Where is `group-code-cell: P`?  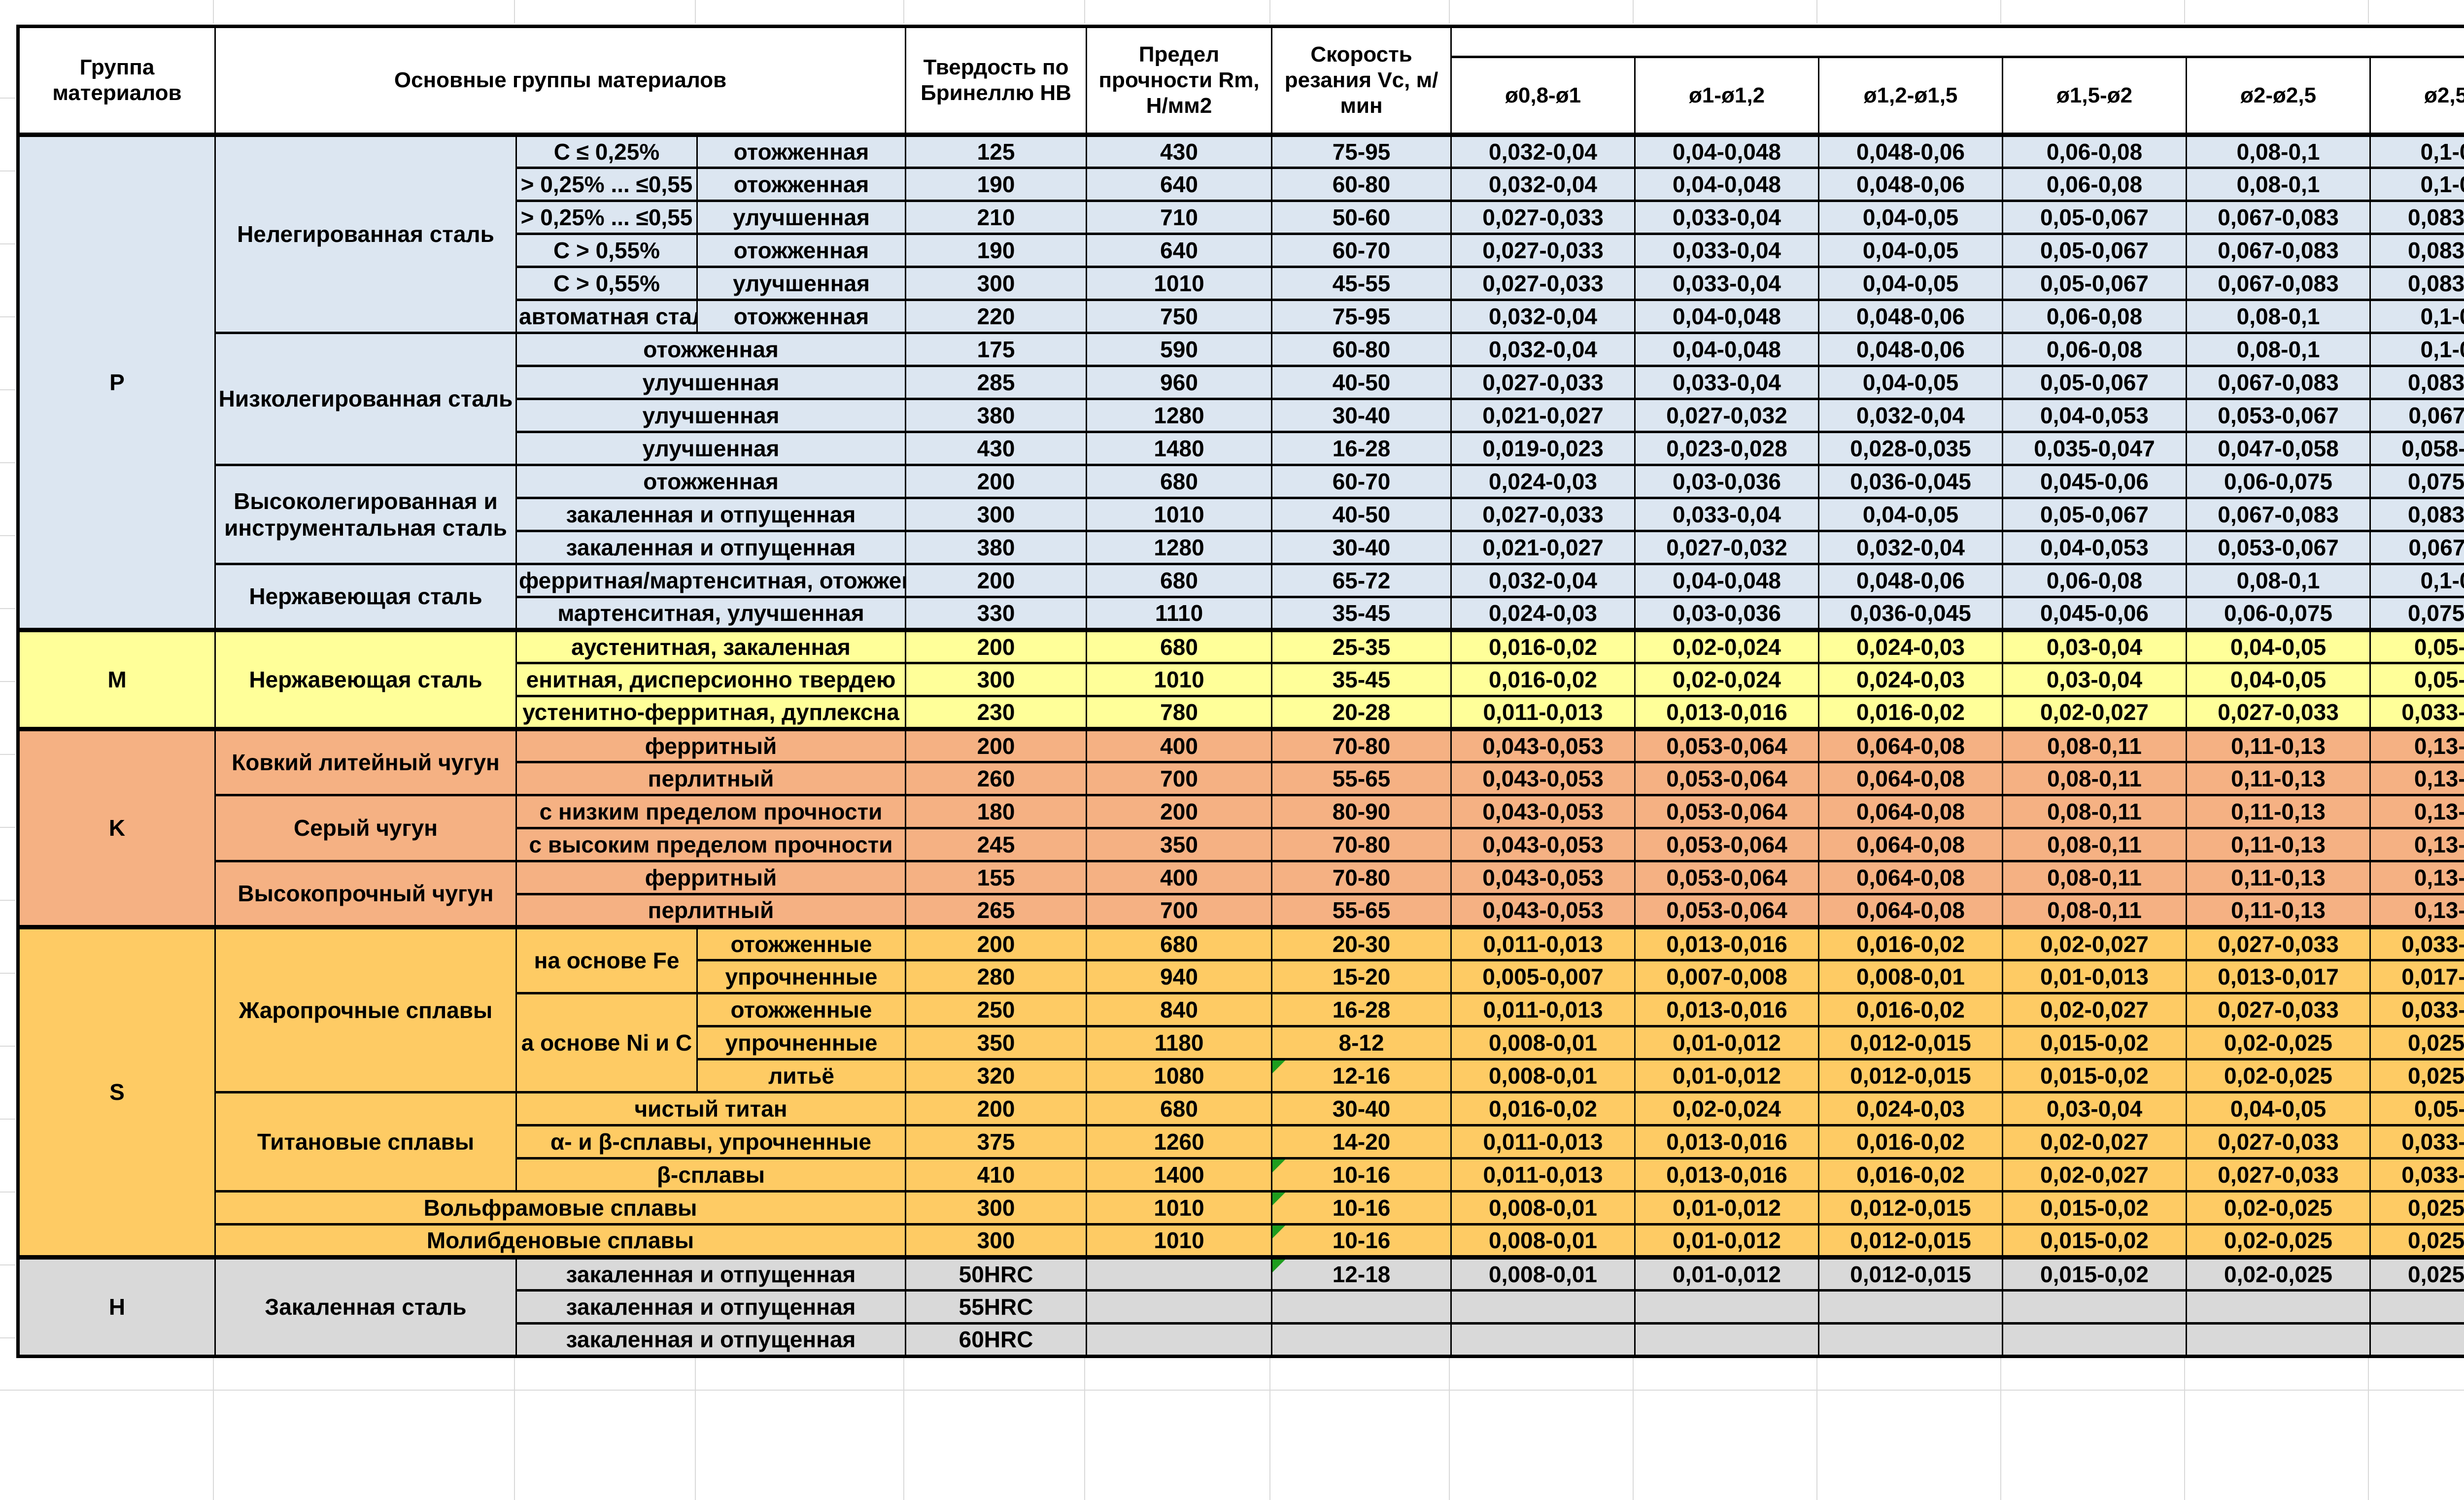
group-code-cell: P is located at coordinates (116, 382).